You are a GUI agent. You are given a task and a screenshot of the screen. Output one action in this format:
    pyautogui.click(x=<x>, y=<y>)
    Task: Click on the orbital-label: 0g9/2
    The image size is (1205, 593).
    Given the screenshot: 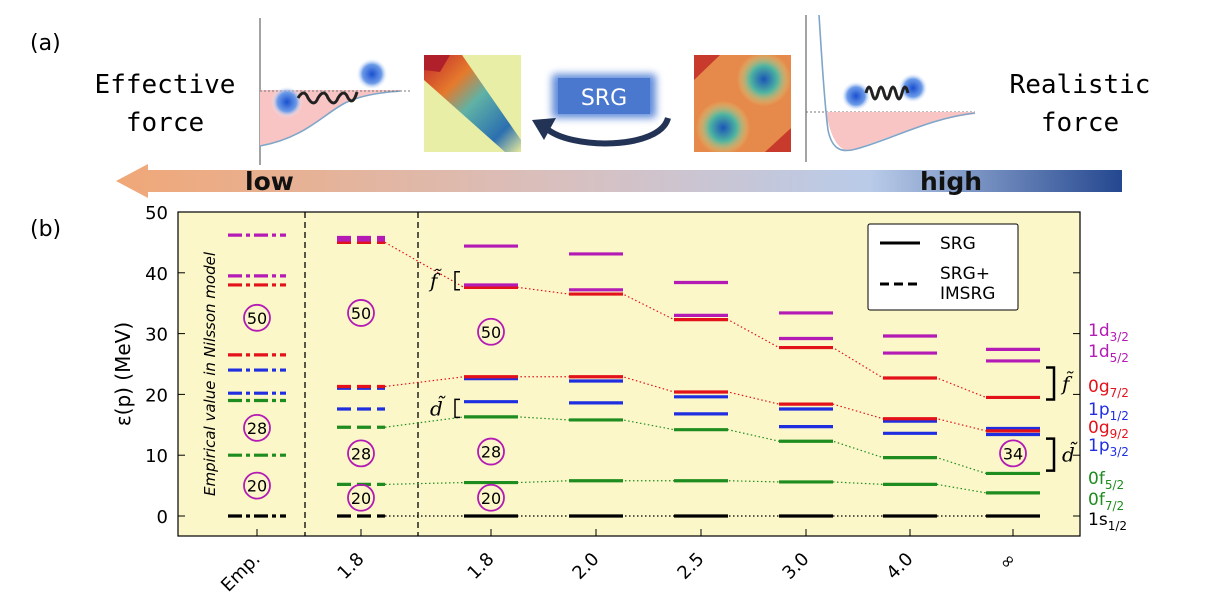 What is the action you would take?
    pyautogui.click(x=1108, y=429)
    